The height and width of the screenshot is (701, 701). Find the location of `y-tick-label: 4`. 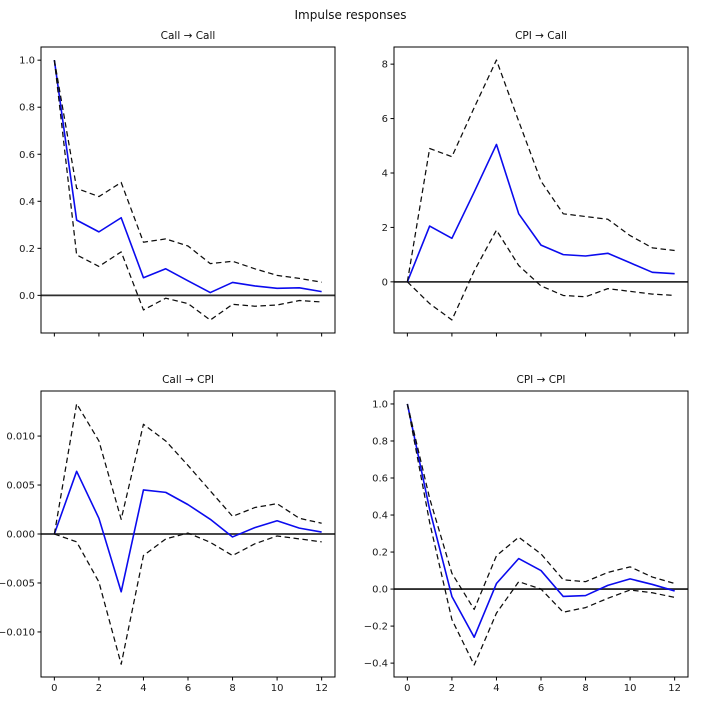

y-tick-label: 4 is located at coordinates (385, 173).